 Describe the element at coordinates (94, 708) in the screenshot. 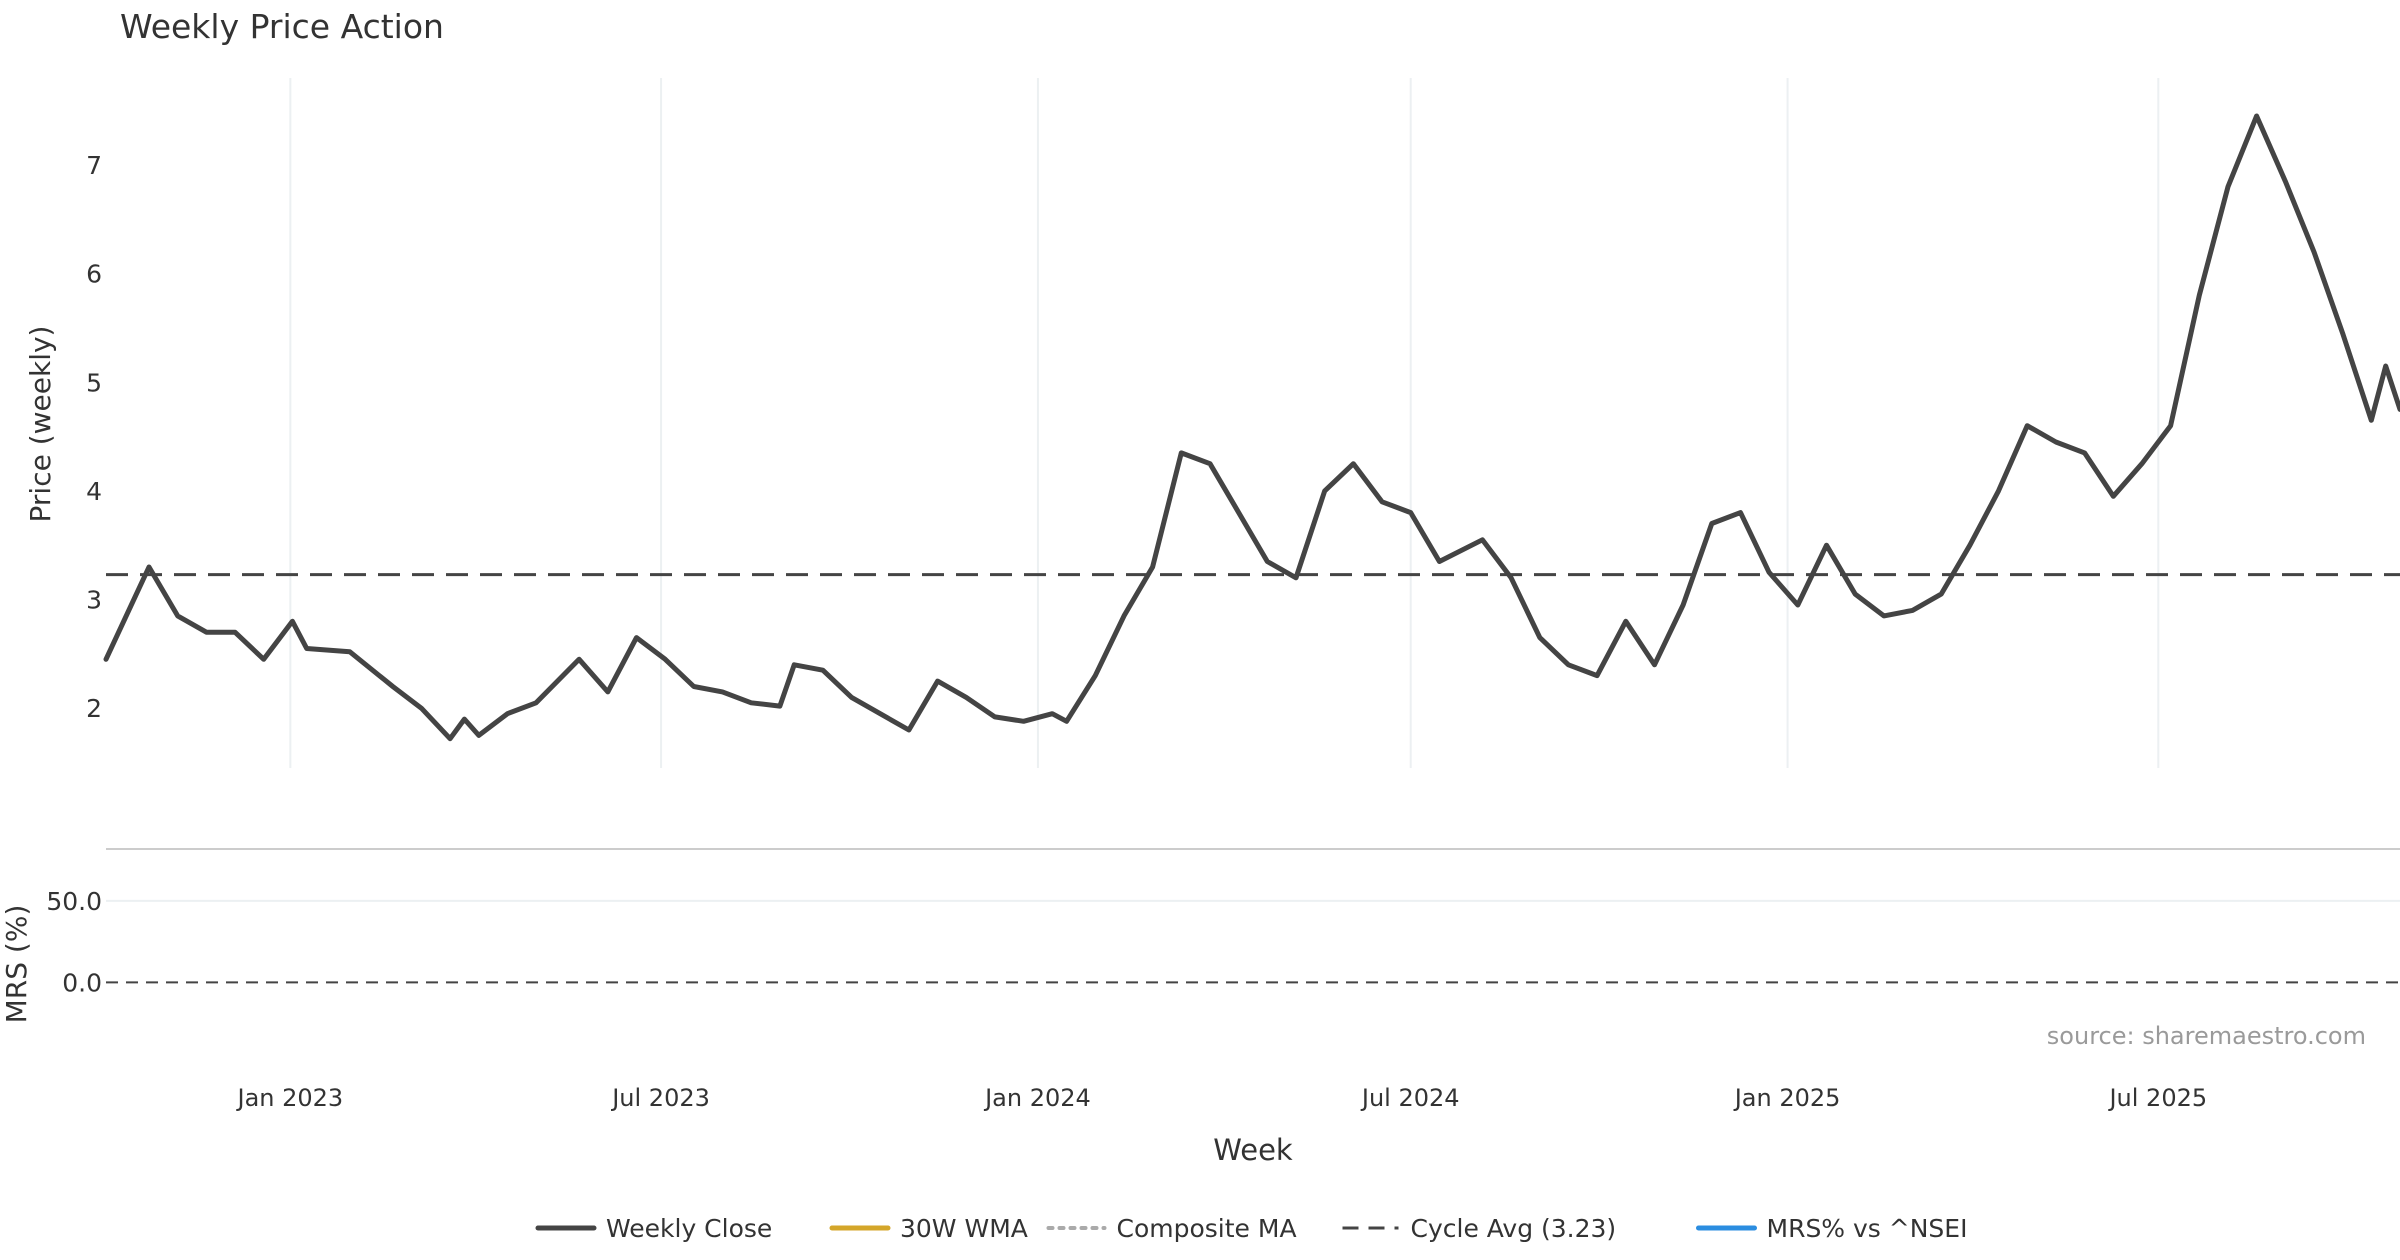

I see `price-y-tick-label: 2` at that location.